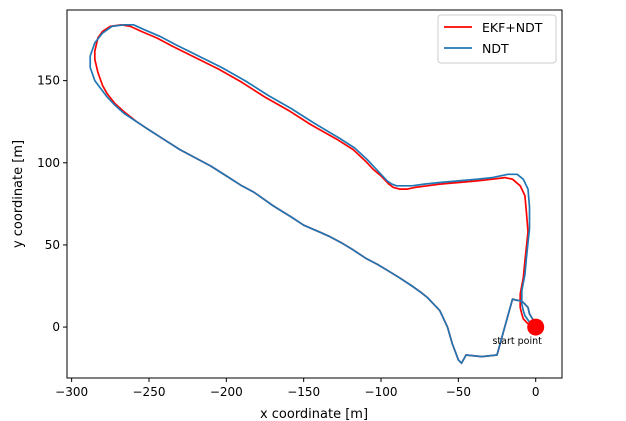  I want to click on x-tick-label: −200, so click(226, 392).